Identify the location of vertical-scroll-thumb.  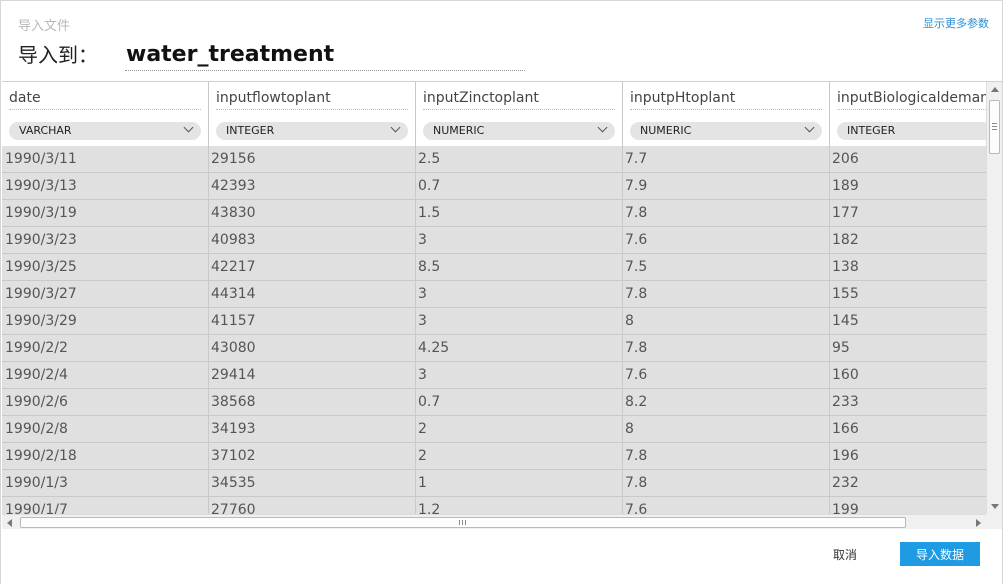
(994, 127).